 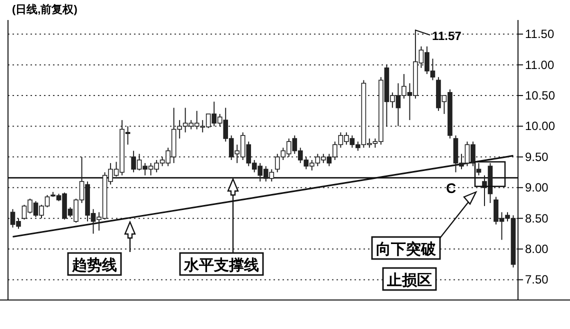 I want to click on y-tick-label: 11.00, so click(x=539, y=65).